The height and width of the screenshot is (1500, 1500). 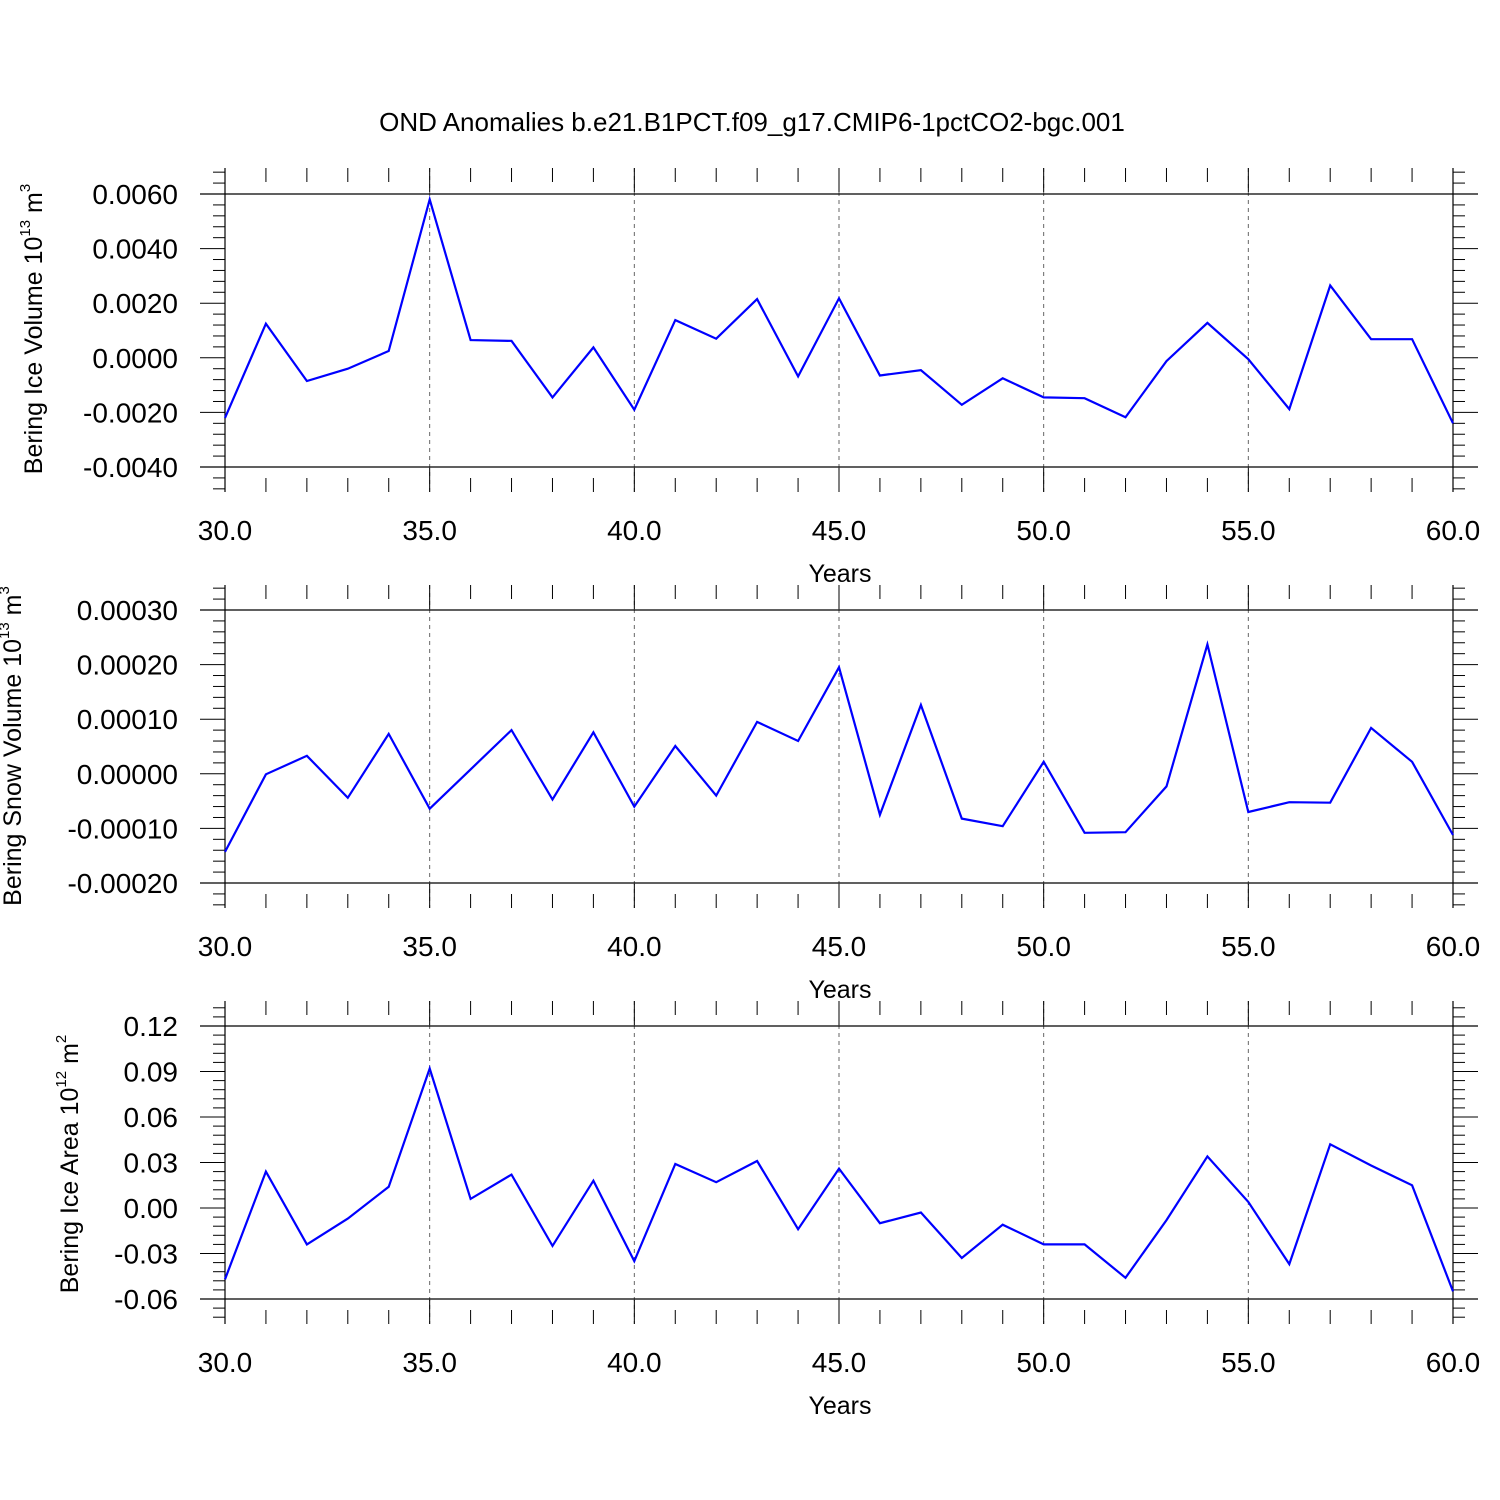 I want to click on y-tick-label: 0.00020, so click(x=127, y=665).